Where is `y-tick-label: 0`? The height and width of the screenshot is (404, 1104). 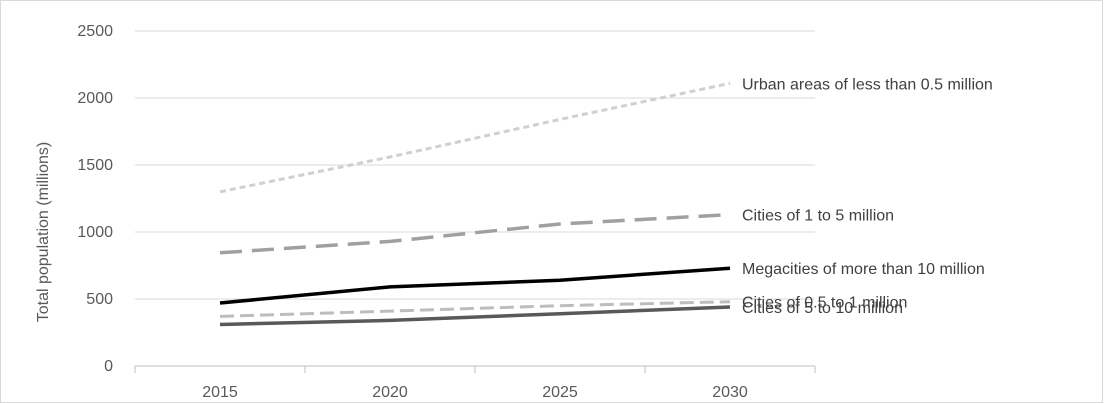
y-tick-label: 0 is located at coordinates (108, 366).